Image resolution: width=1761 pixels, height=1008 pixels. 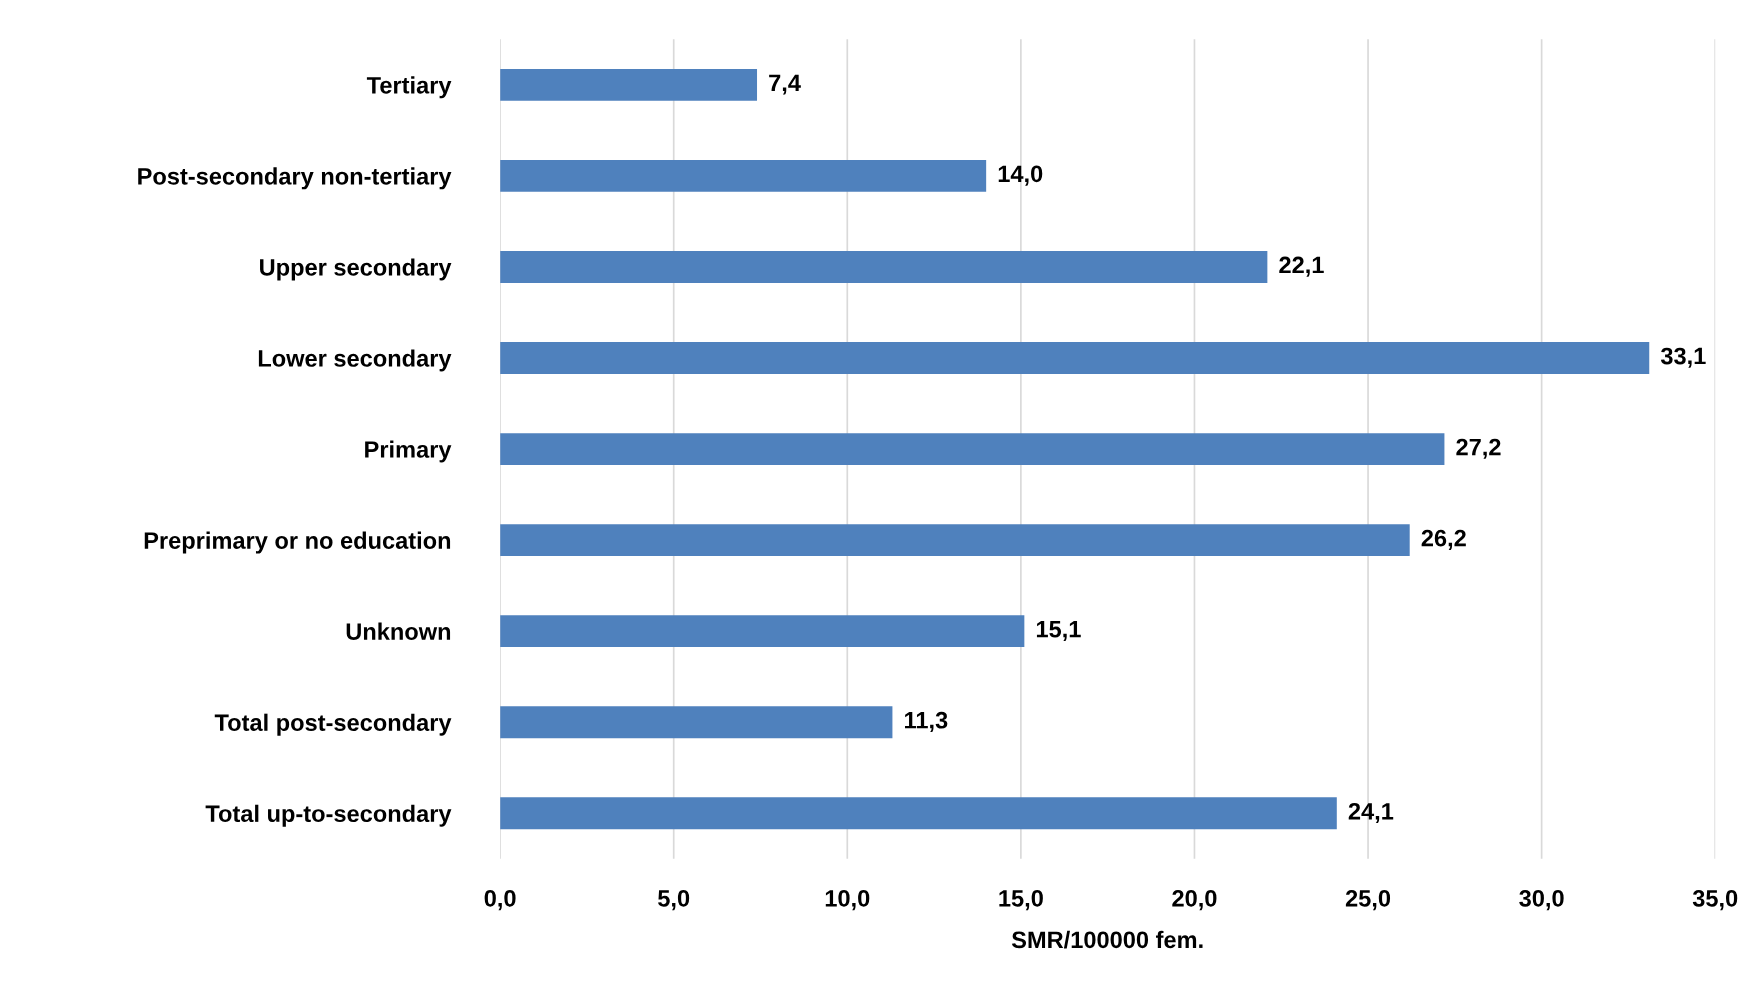 I want to click on y-tick-label: Preprimary or no education, so click(x=297, y=542).